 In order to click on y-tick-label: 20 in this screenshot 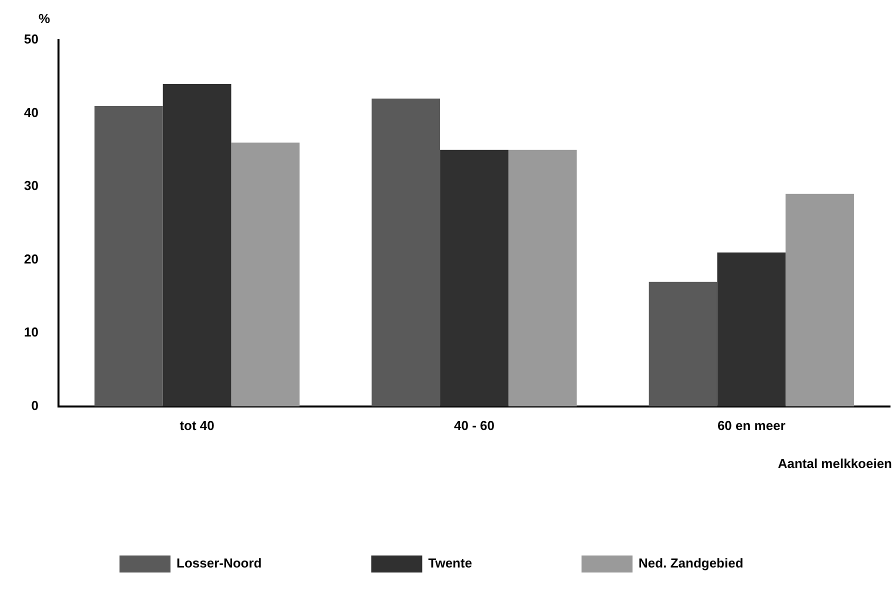, I will do `click(31, 258)`.